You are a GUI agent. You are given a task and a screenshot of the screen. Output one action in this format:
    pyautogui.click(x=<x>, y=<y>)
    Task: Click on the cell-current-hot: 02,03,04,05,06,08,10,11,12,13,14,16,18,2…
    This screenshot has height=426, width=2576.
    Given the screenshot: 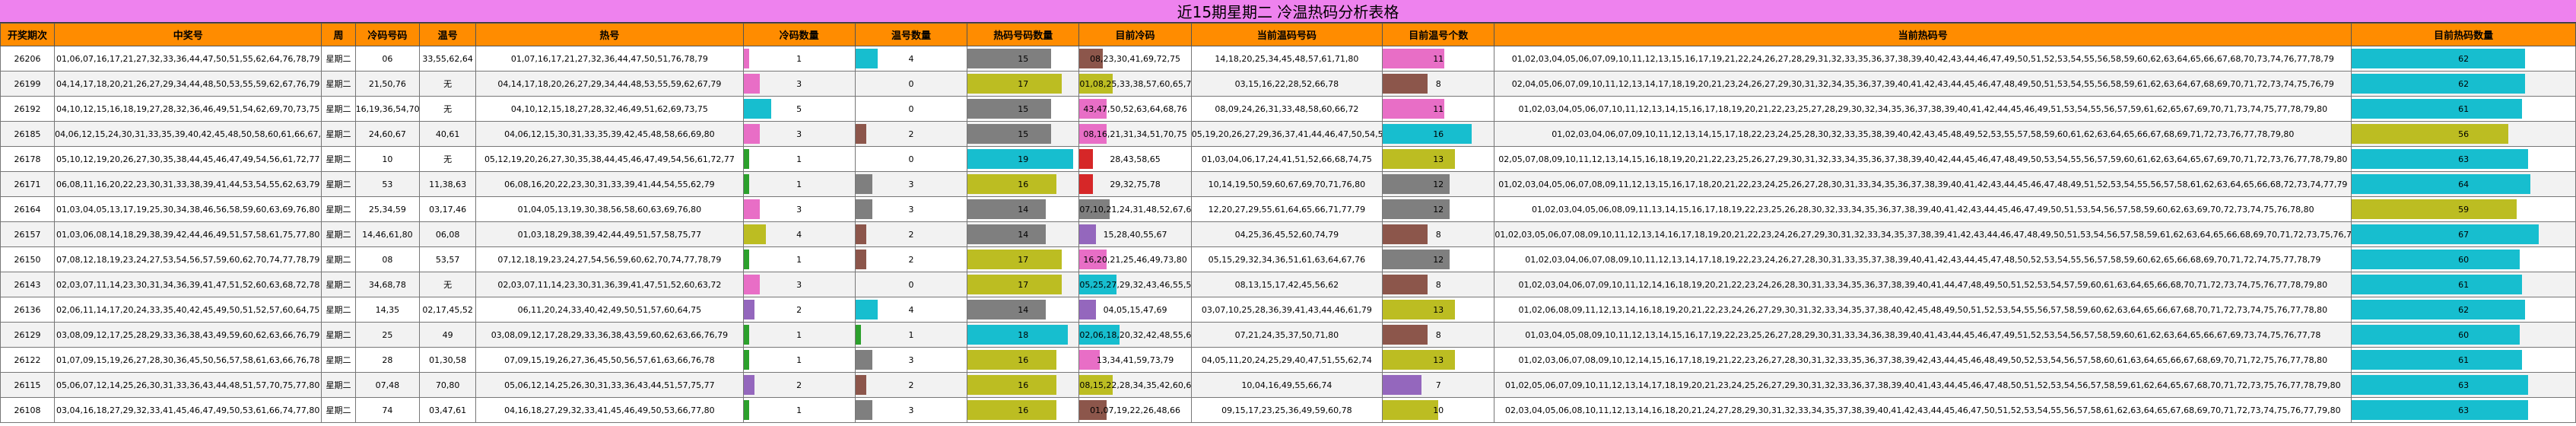 What is the action you would take?
    pyautogui.click(x=1923, y=410)
    